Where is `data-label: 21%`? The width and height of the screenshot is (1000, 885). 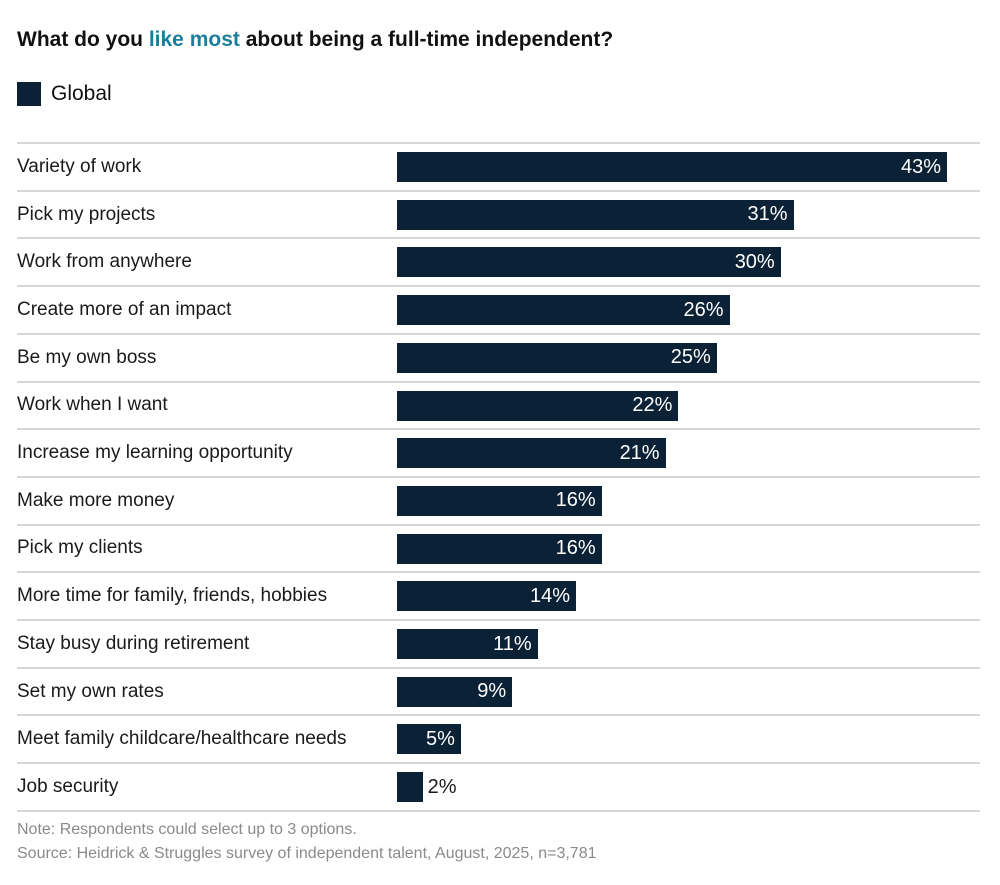
data-label: 21% is located at coordinates (639, 452).